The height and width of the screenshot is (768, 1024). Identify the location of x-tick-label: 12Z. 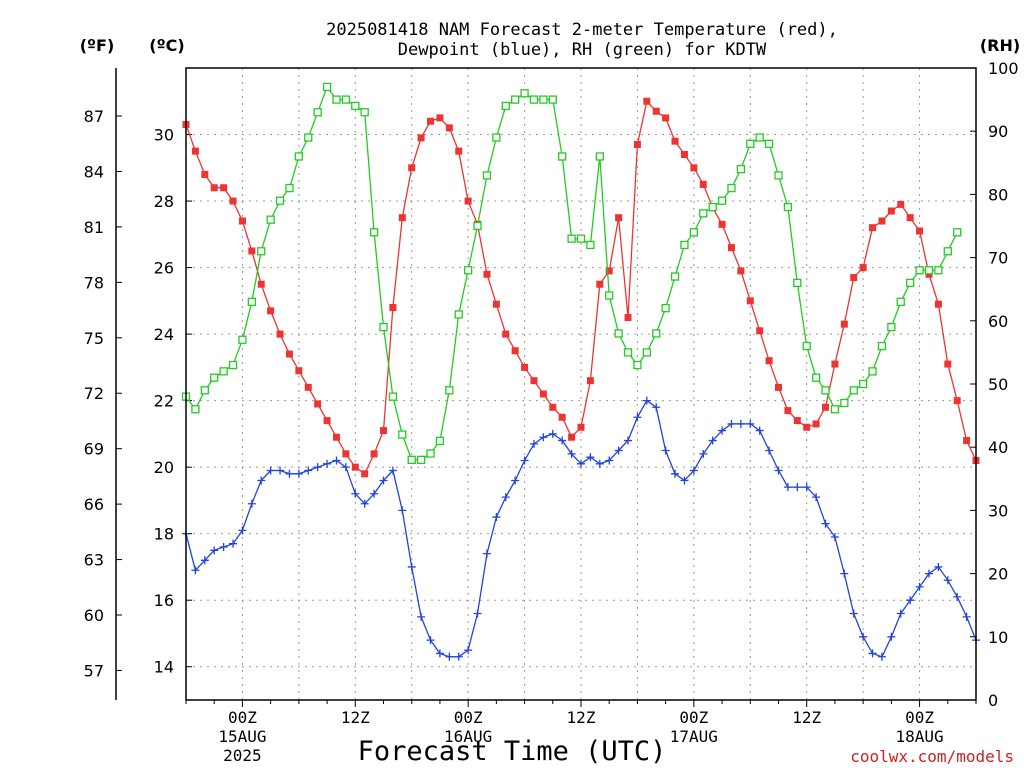
(355, 717).